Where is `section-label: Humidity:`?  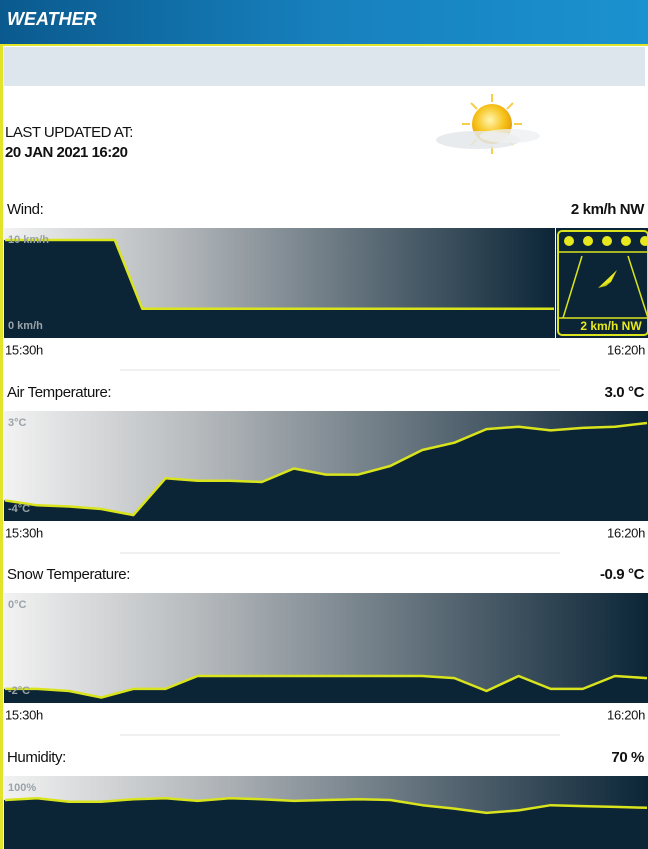 section-label: Humidity: is located at coordinates (36, 757).